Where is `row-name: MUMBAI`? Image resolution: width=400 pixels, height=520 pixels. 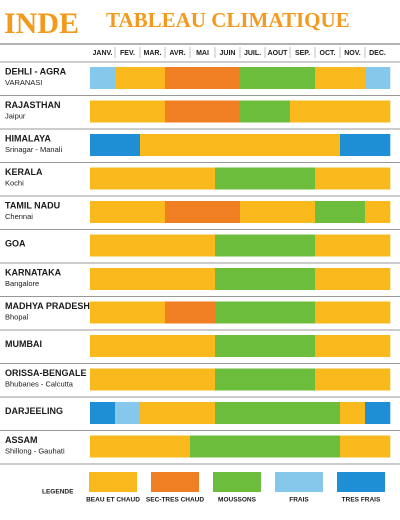 row-name: MUMBAI is located at coordinates (23, 344).